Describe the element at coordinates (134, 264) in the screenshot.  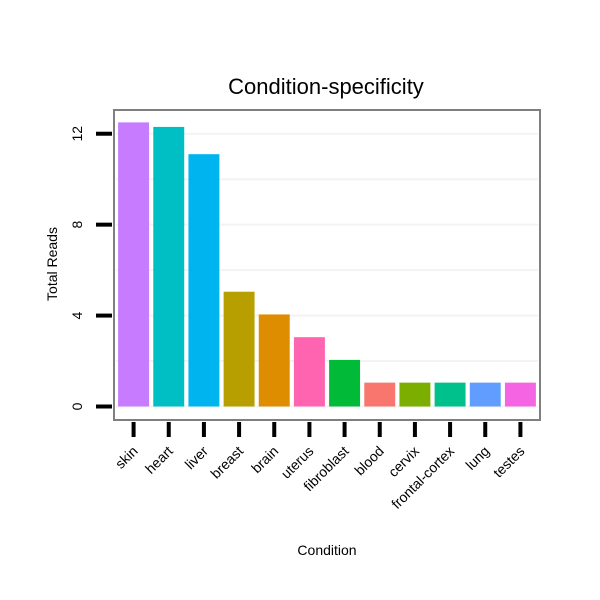
I see `bar-skin` at that location.